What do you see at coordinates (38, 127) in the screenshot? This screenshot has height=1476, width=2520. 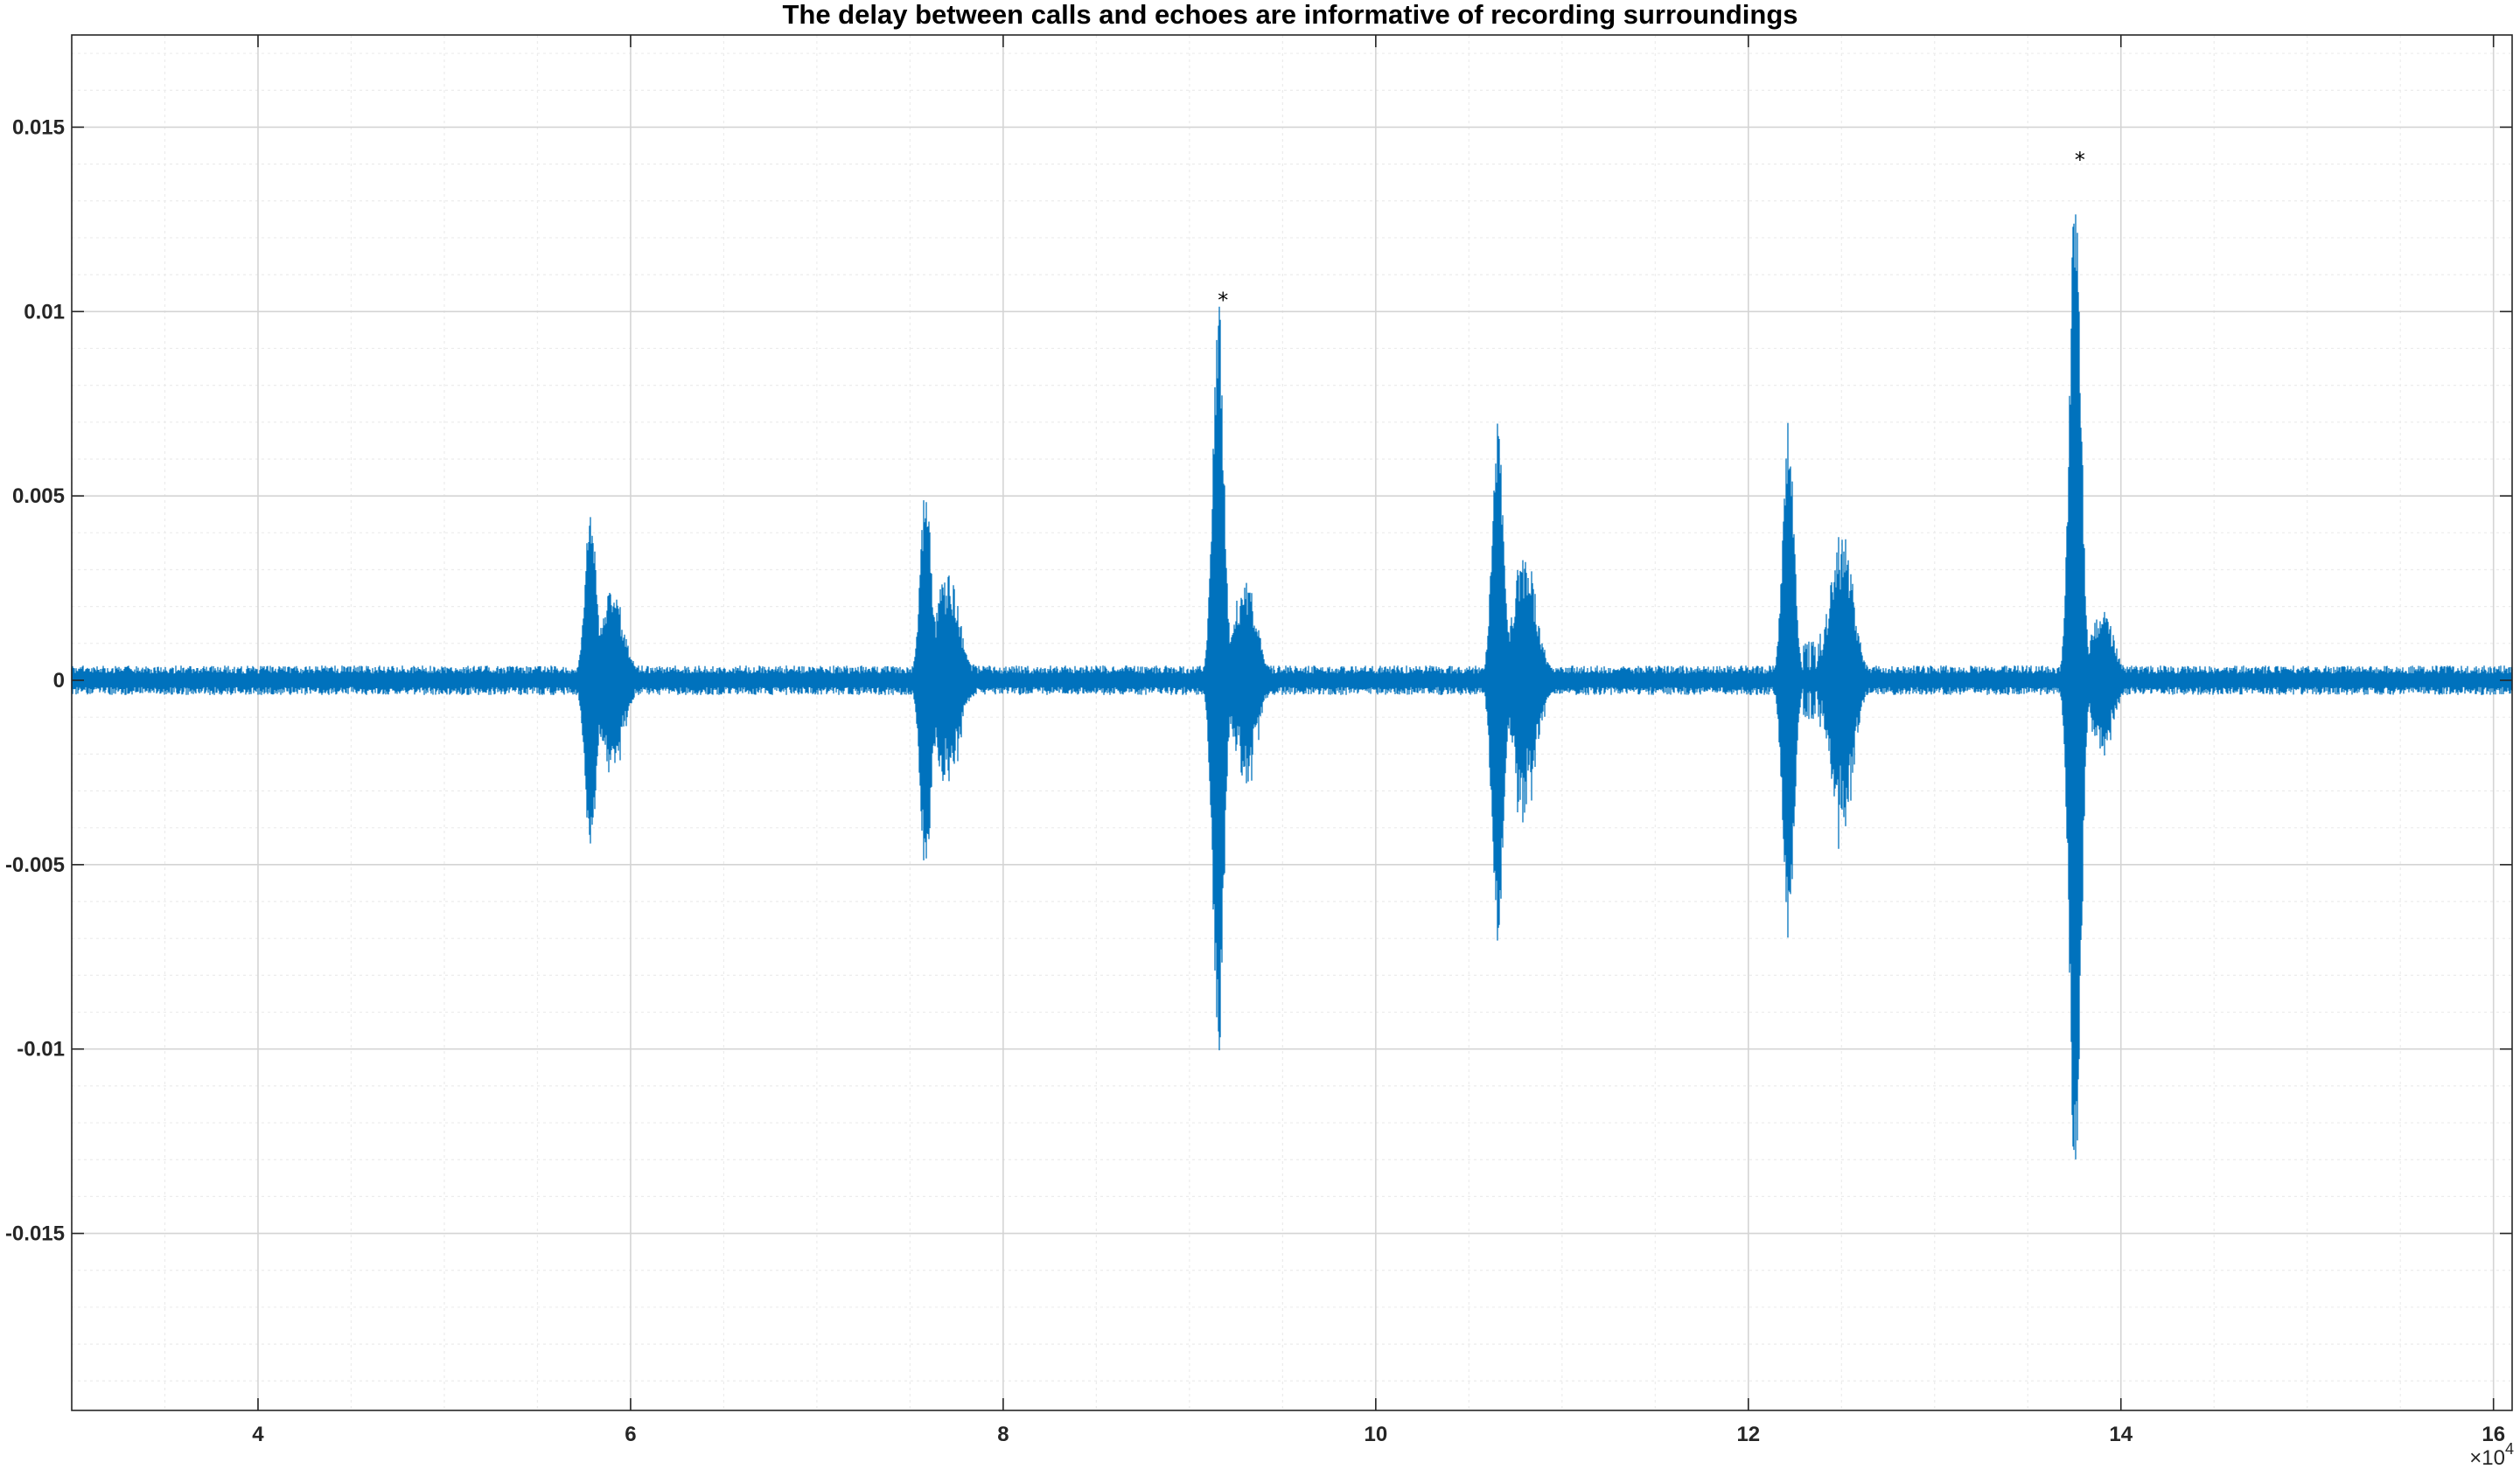 I see `y-tick-label: 0.015` at bounding box center [38, 127].